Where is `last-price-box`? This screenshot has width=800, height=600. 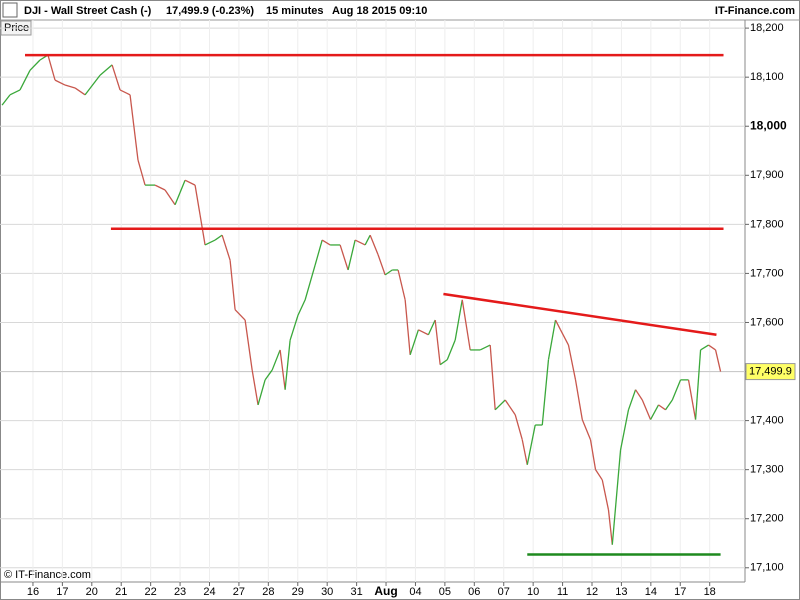 last-price-box is located at coordinates (770, 372).